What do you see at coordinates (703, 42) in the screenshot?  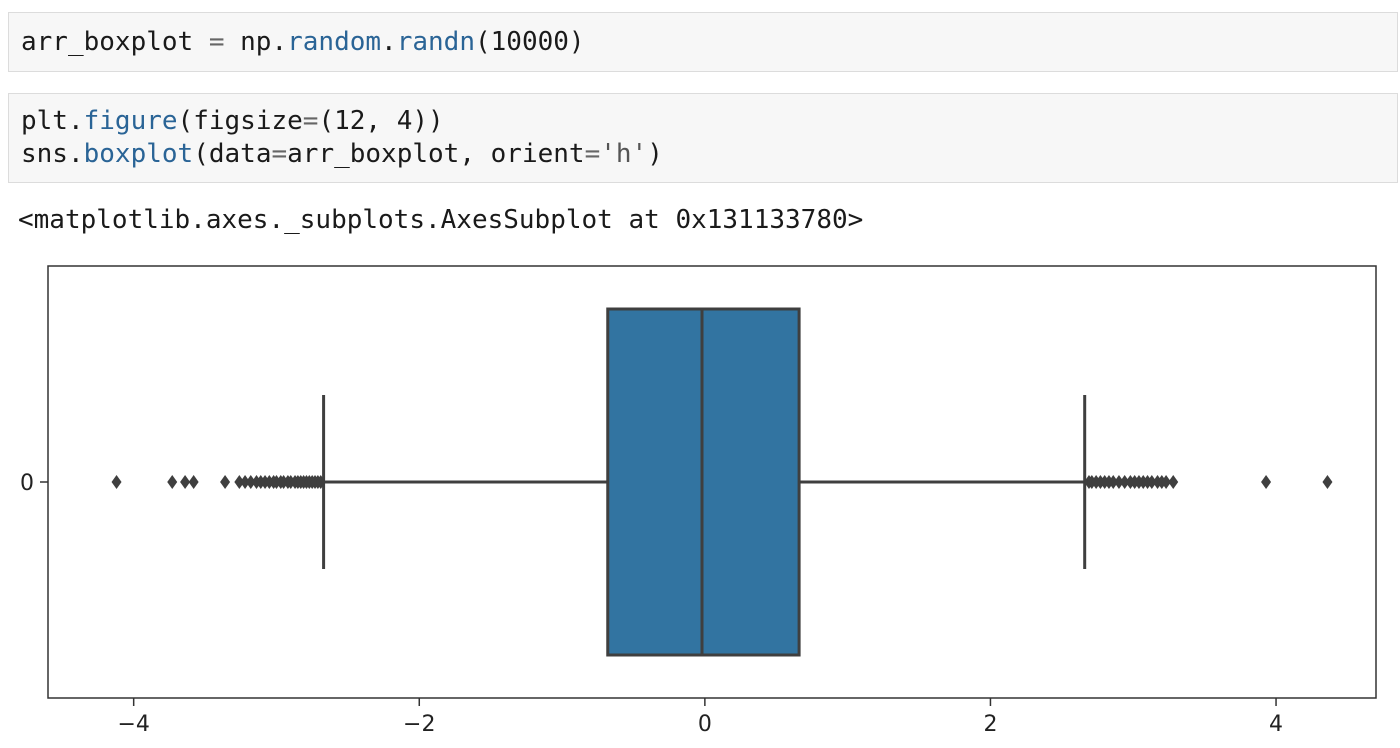 I see `code-cell-1: arr_boxplot = np.random.randn(10000)` at bounding box center [703, 42].